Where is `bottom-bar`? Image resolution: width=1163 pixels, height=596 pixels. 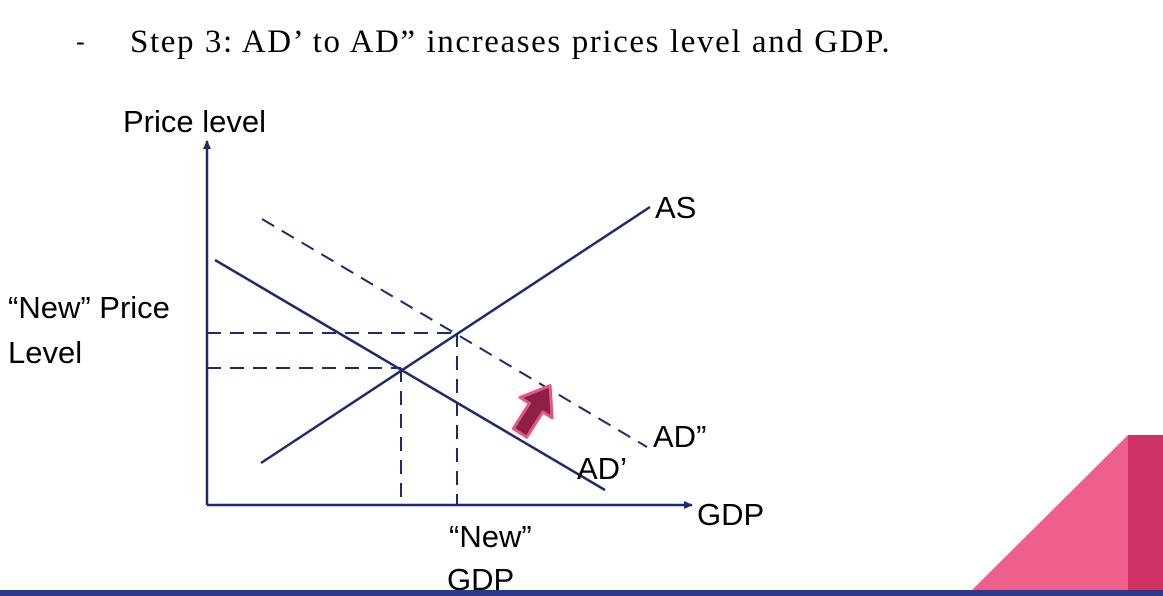
bottom-bar is located at coordinates (581, 593).